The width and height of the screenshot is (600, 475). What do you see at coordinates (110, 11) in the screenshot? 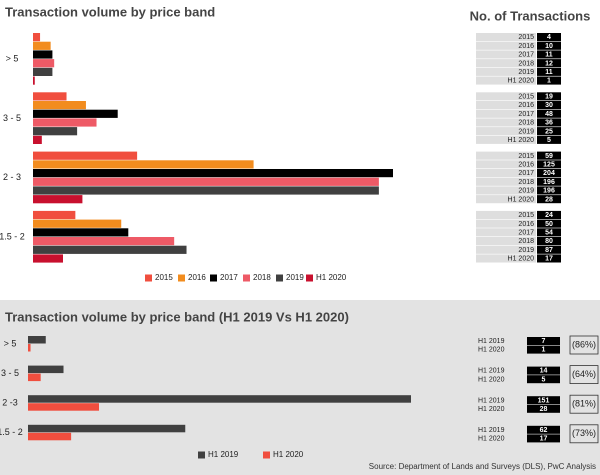
I see `chart-title: Transaction volume by price band` at bounding box center [110, 11].